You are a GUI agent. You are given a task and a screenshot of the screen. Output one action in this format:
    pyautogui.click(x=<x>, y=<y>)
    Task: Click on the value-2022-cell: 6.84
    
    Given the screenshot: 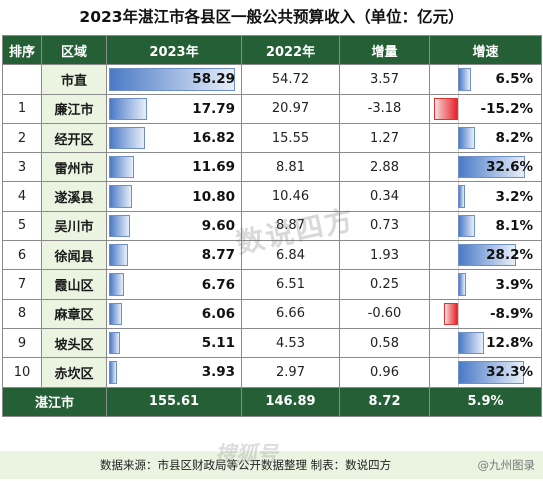 What is the action you would take?
    pyautogui.click(x=290, y=255)
    